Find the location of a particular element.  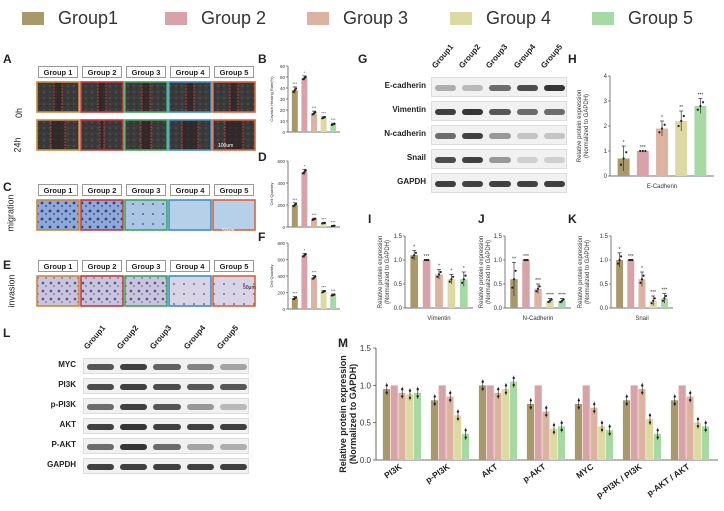

blot-lane-label: Group3 is located at coordinates (161, 337).